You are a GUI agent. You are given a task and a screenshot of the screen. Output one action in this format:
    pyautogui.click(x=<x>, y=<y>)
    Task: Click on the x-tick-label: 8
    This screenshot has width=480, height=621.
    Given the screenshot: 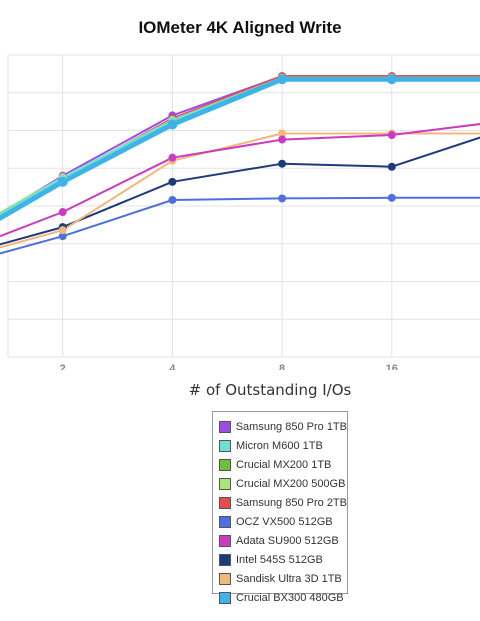 What is the action you would take?
    pyautogui.click(x=282, y=366)
    